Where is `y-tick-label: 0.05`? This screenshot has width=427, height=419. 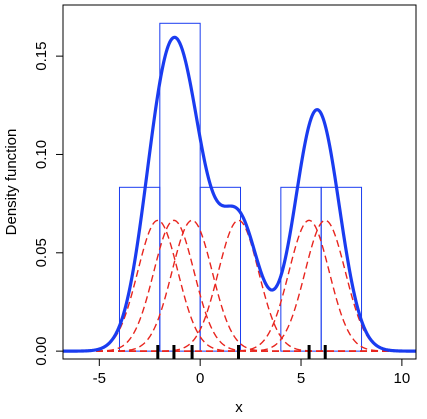
y-tick-label: 0.05 is located at coordinates (41, 252).